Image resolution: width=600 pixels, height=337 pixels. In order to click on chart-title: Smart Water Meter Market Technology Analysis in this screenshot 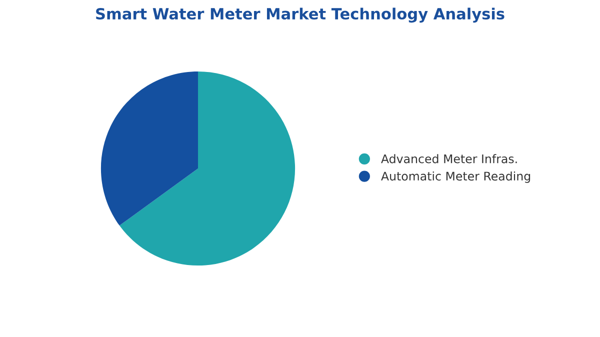, I will do `click(300, 15)`.